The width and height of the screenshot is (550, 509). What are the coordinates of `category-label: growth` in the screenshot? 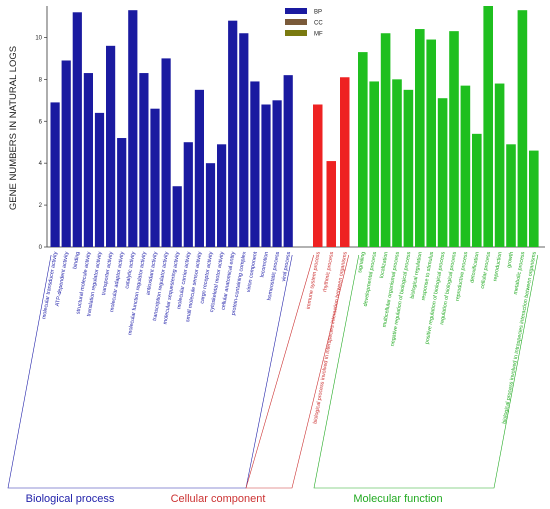 It's located at (510, 259).